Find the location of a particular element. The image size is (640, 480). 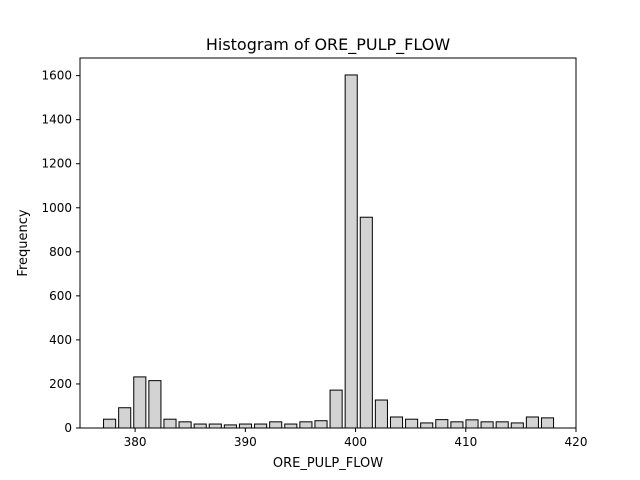

y-tick-label: 1000 is located at coordinates (56, 208).